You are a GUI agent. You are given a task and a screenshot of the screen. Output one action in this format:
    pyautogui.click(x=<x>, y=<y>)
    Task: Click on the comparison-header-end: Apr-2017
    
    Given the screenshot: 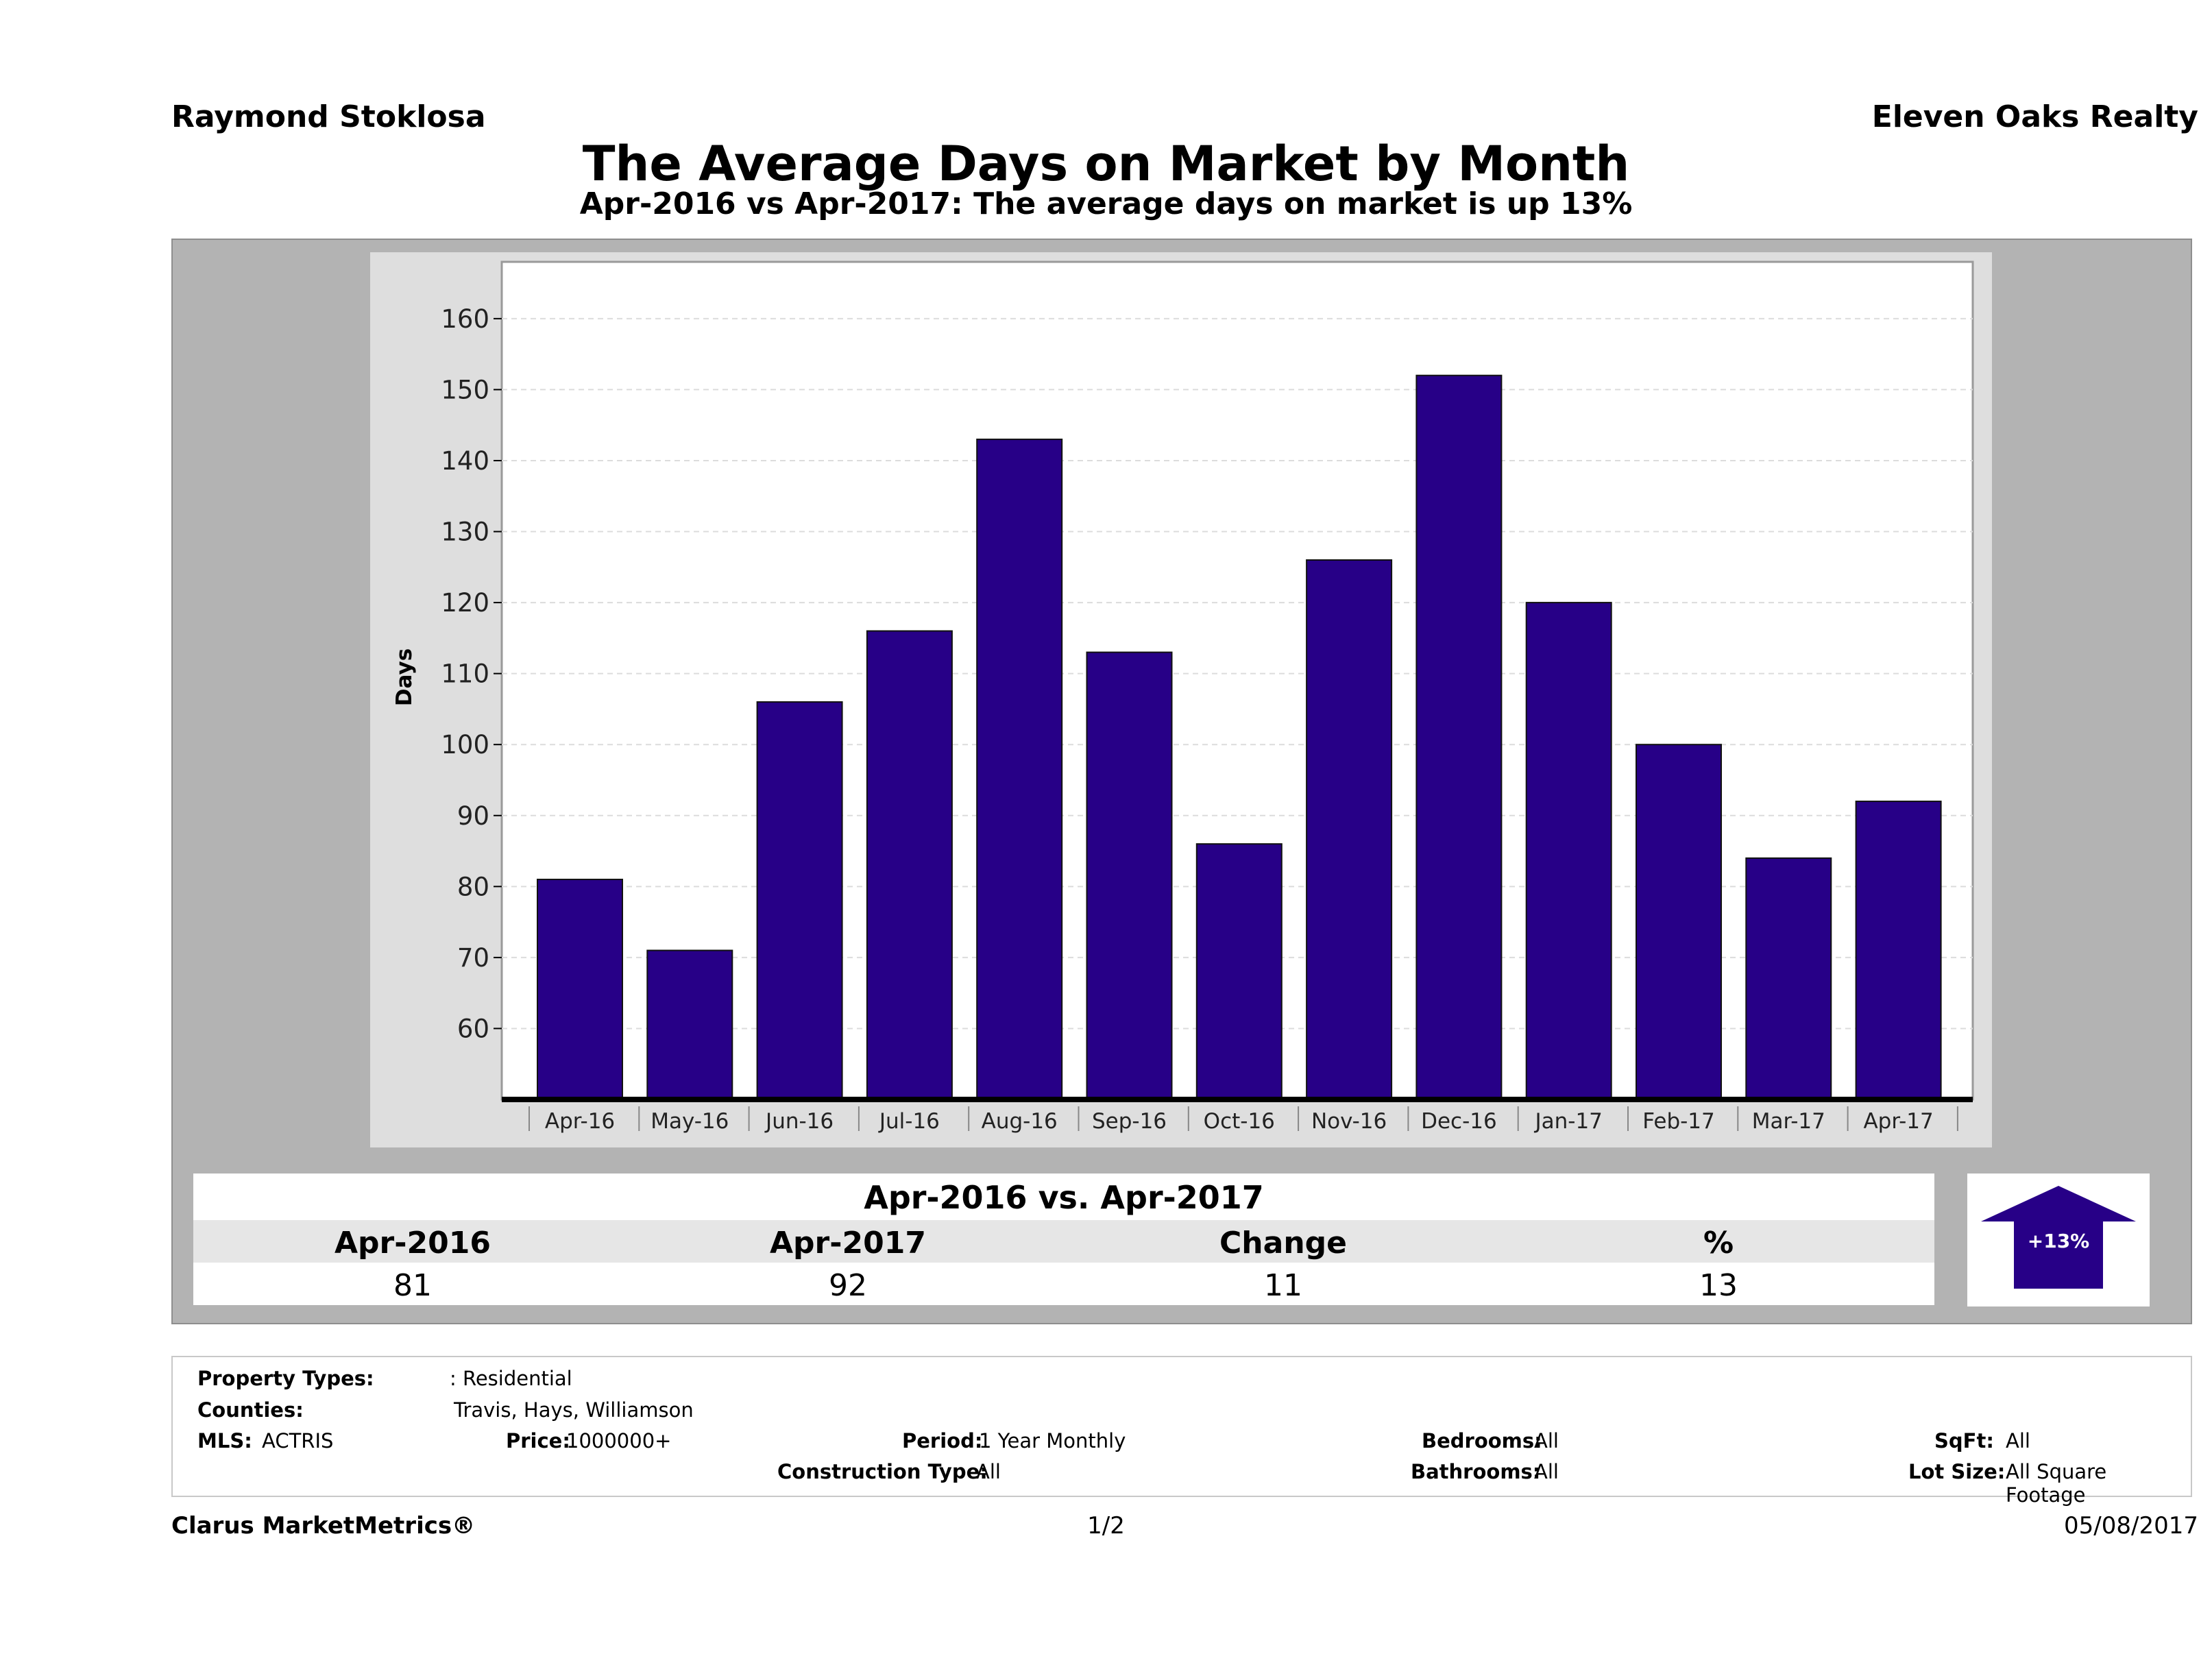 What is the action you would take?
    pyautogui.click(x=848, y=1243)
    